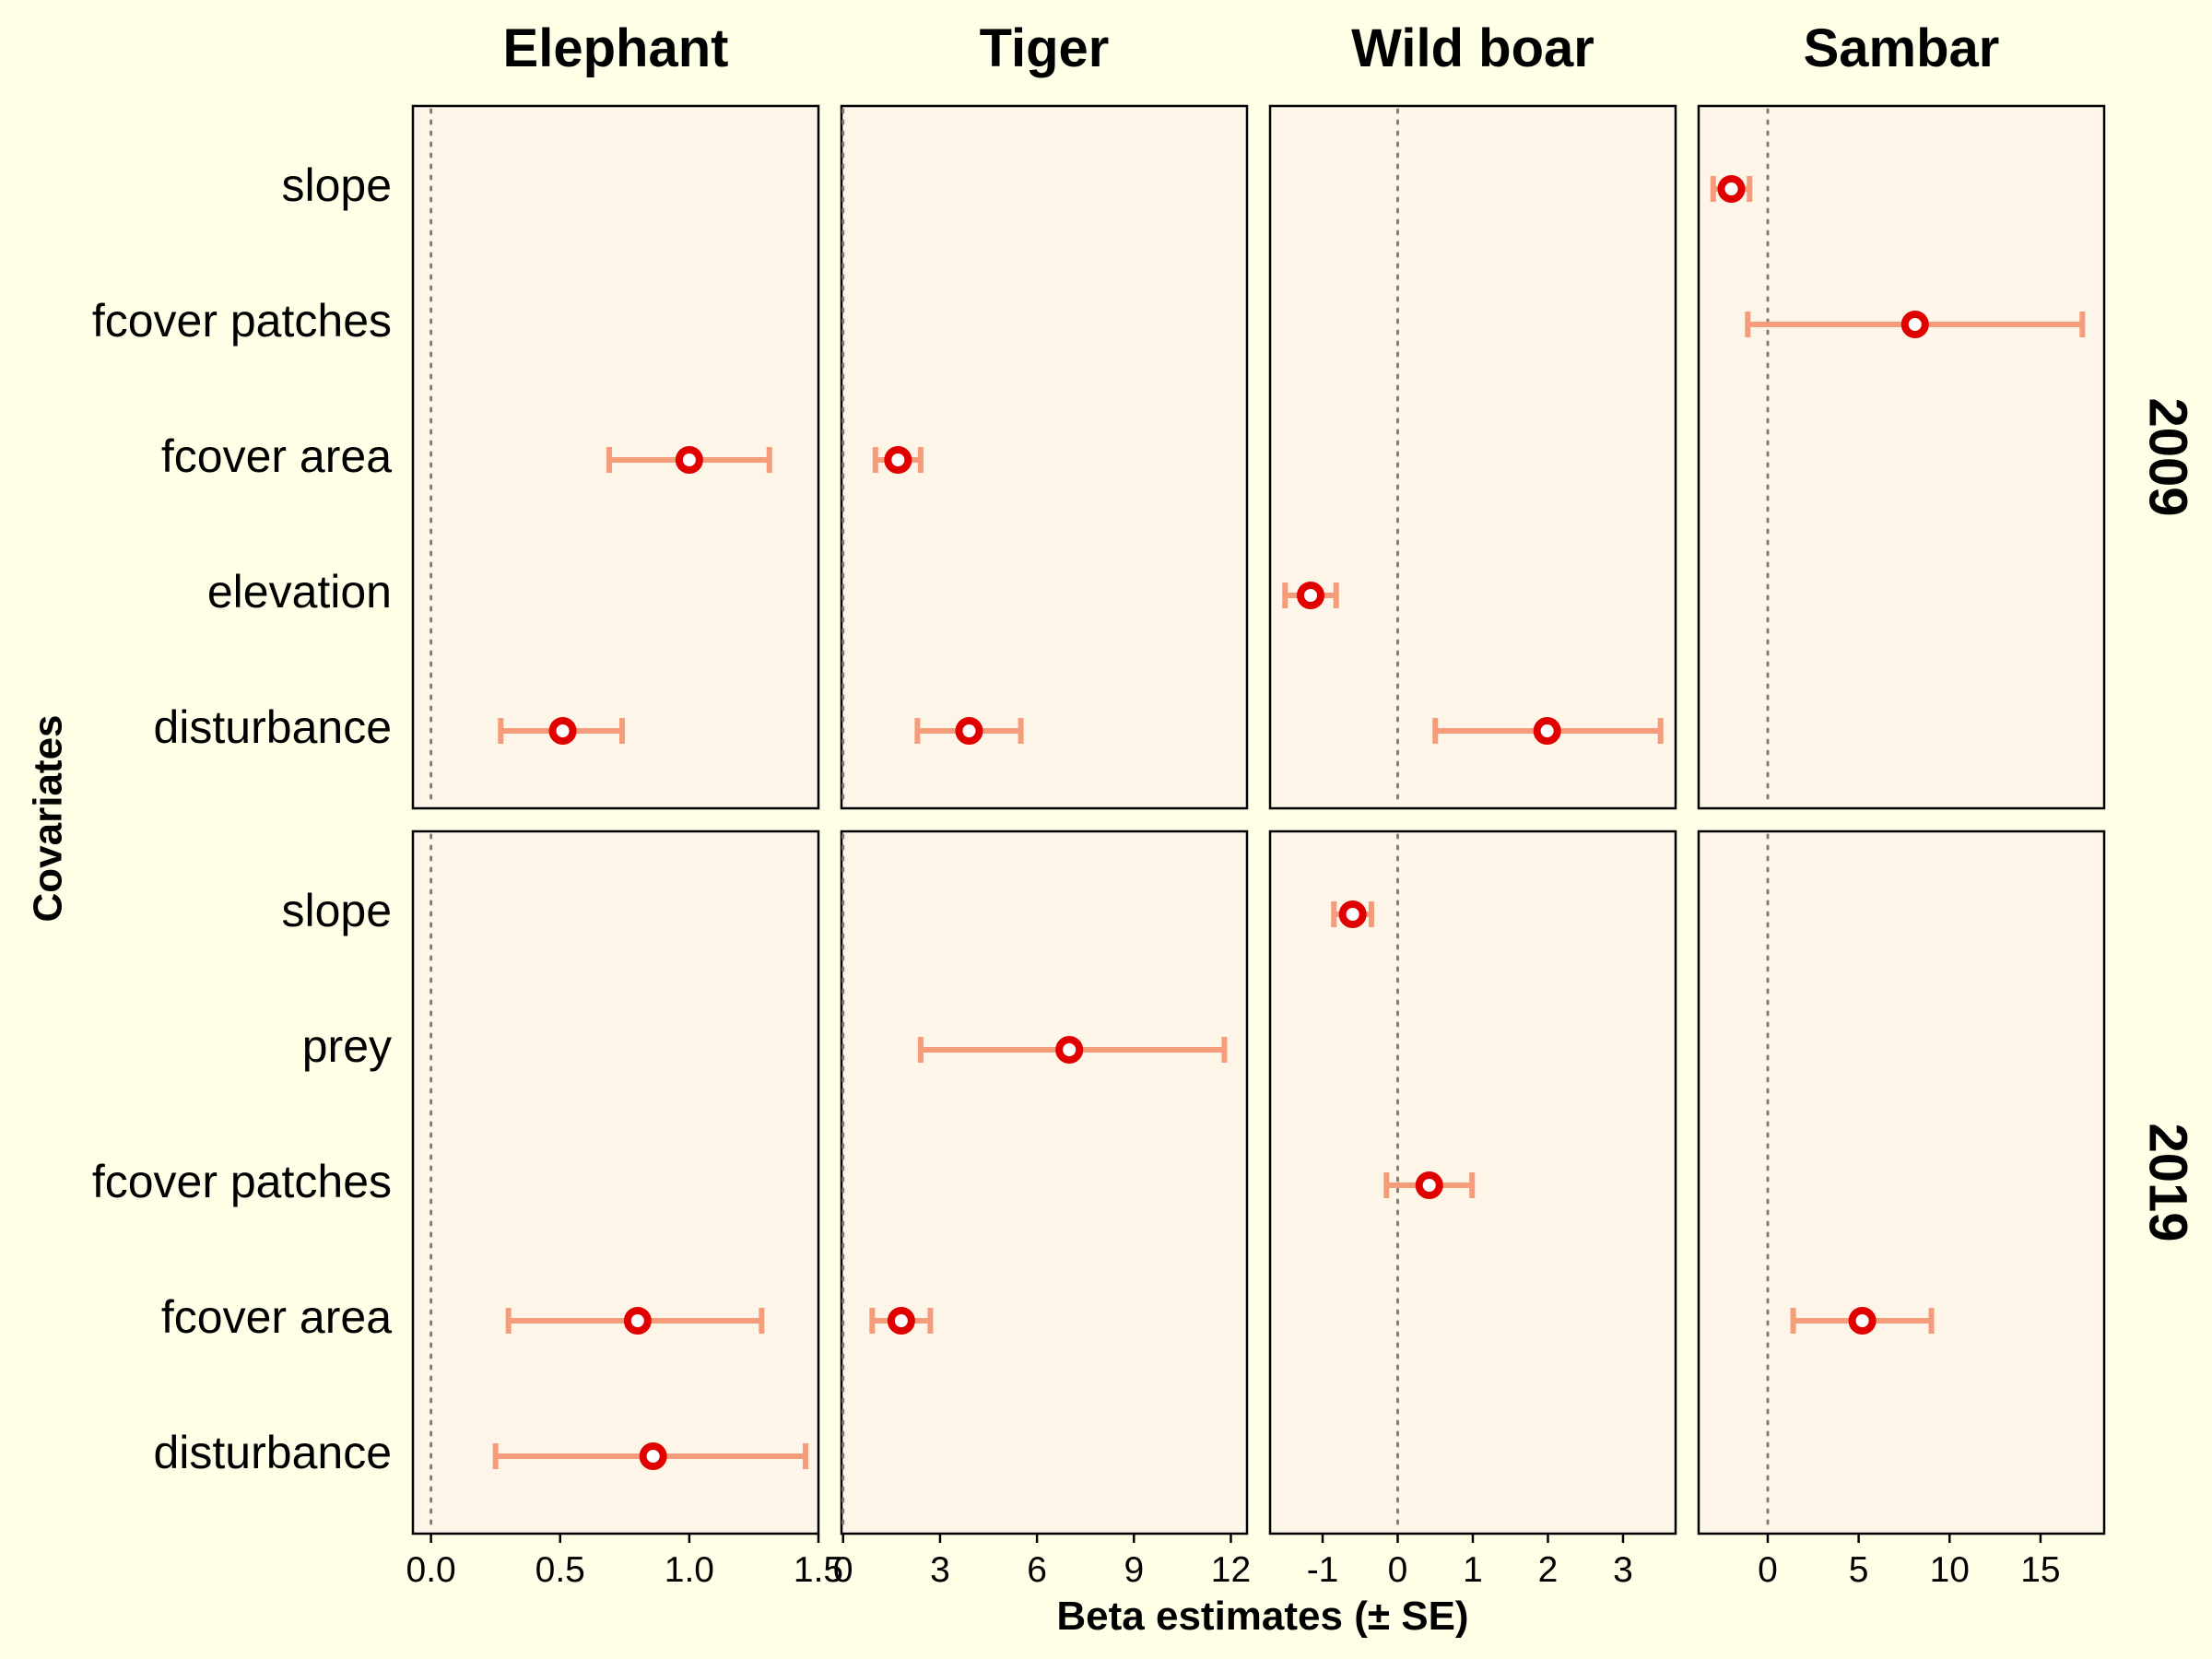 This screenshot has width=2212, height=1659. I want to click on strip-label-sambar: Sambar, so click(1902, 48).